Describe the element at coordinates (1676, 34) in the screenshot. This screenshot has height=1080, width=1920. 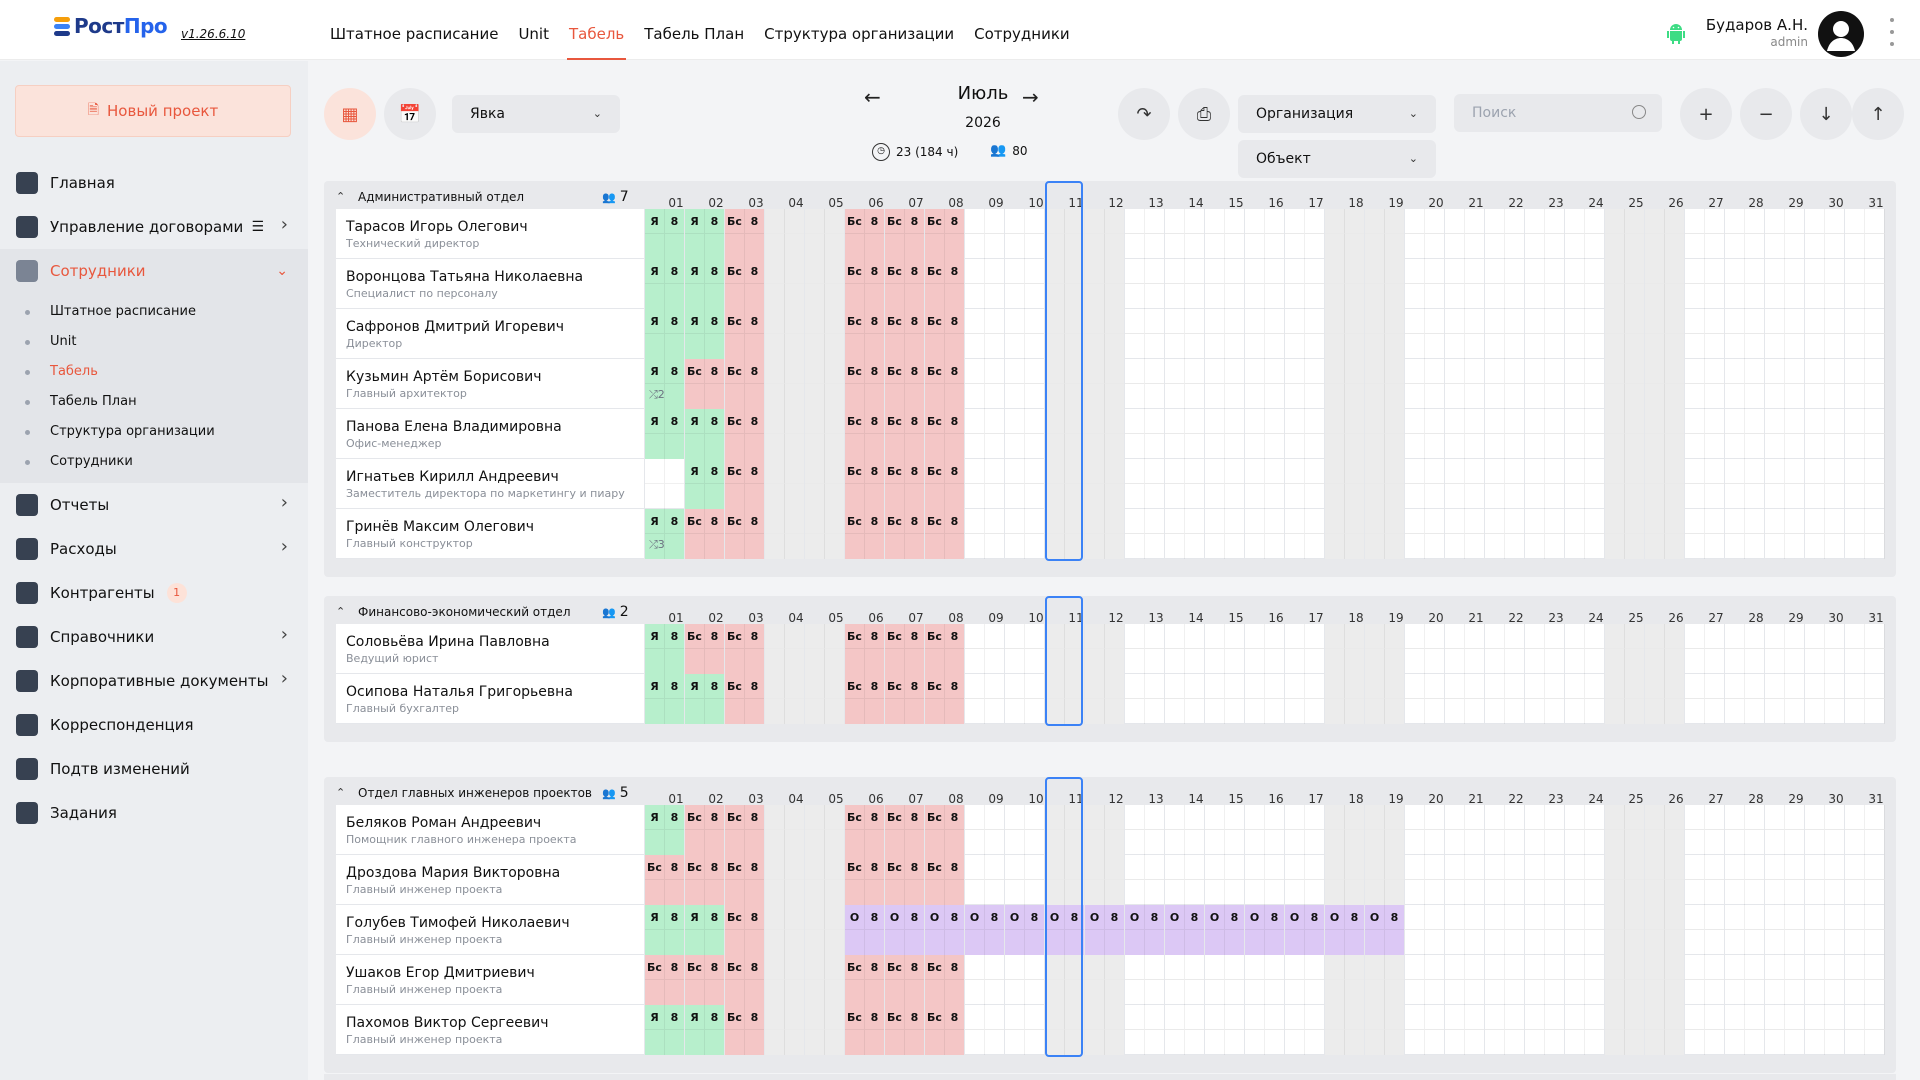
I see `android-icon` at that location.